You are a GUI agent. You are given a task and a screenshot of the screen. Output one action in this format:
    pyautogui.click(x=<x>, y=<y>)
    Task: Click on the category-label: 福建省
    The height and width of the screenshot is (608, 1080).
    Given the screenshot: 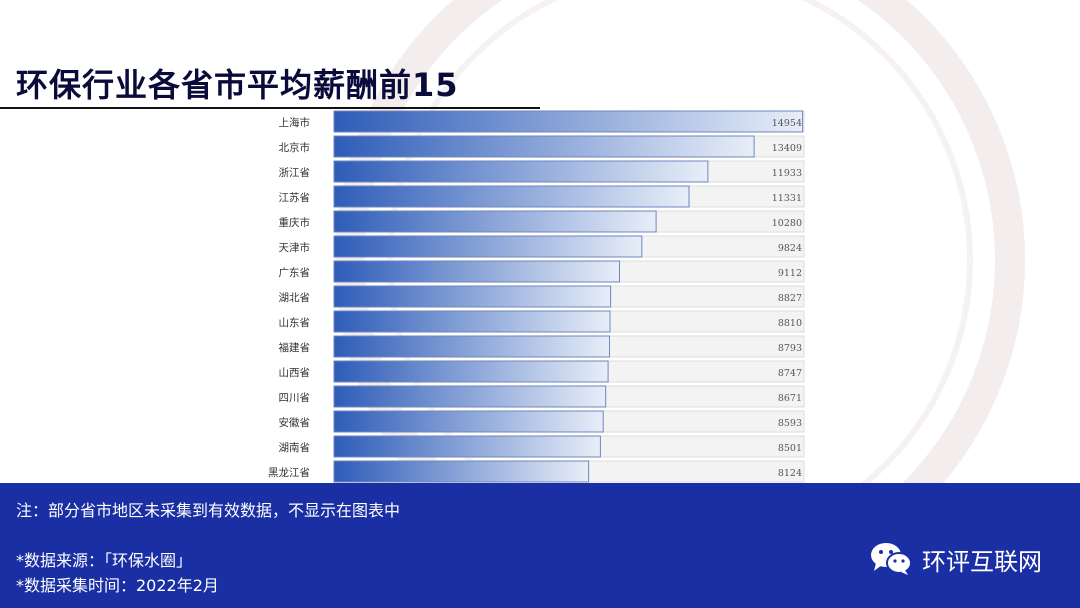 What is the action you would take?
    pyautogui.click(x=295, y=347)
    